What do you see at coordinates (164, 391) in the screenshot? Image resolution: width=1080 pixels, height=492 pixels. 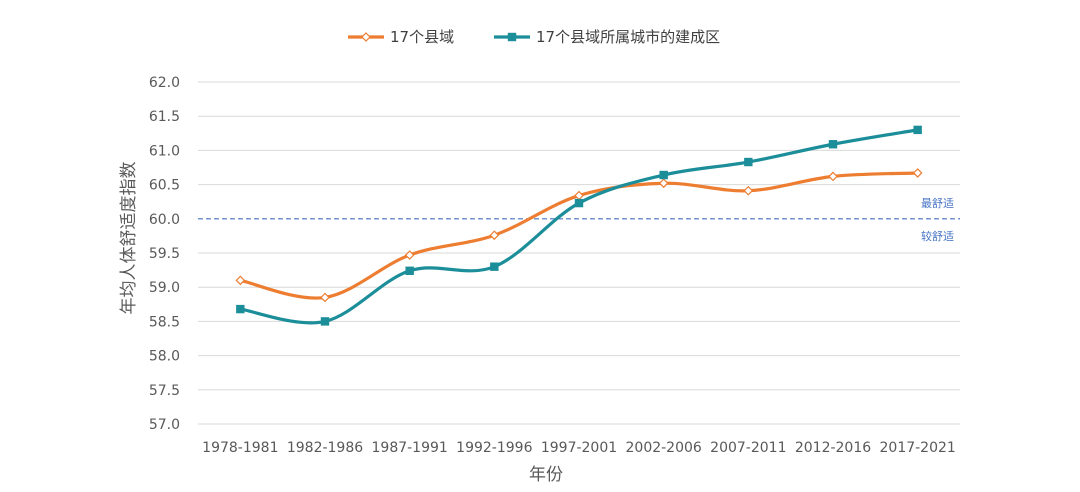 I see `y-tick-label: 57.5` at bounding box center [164, 391].